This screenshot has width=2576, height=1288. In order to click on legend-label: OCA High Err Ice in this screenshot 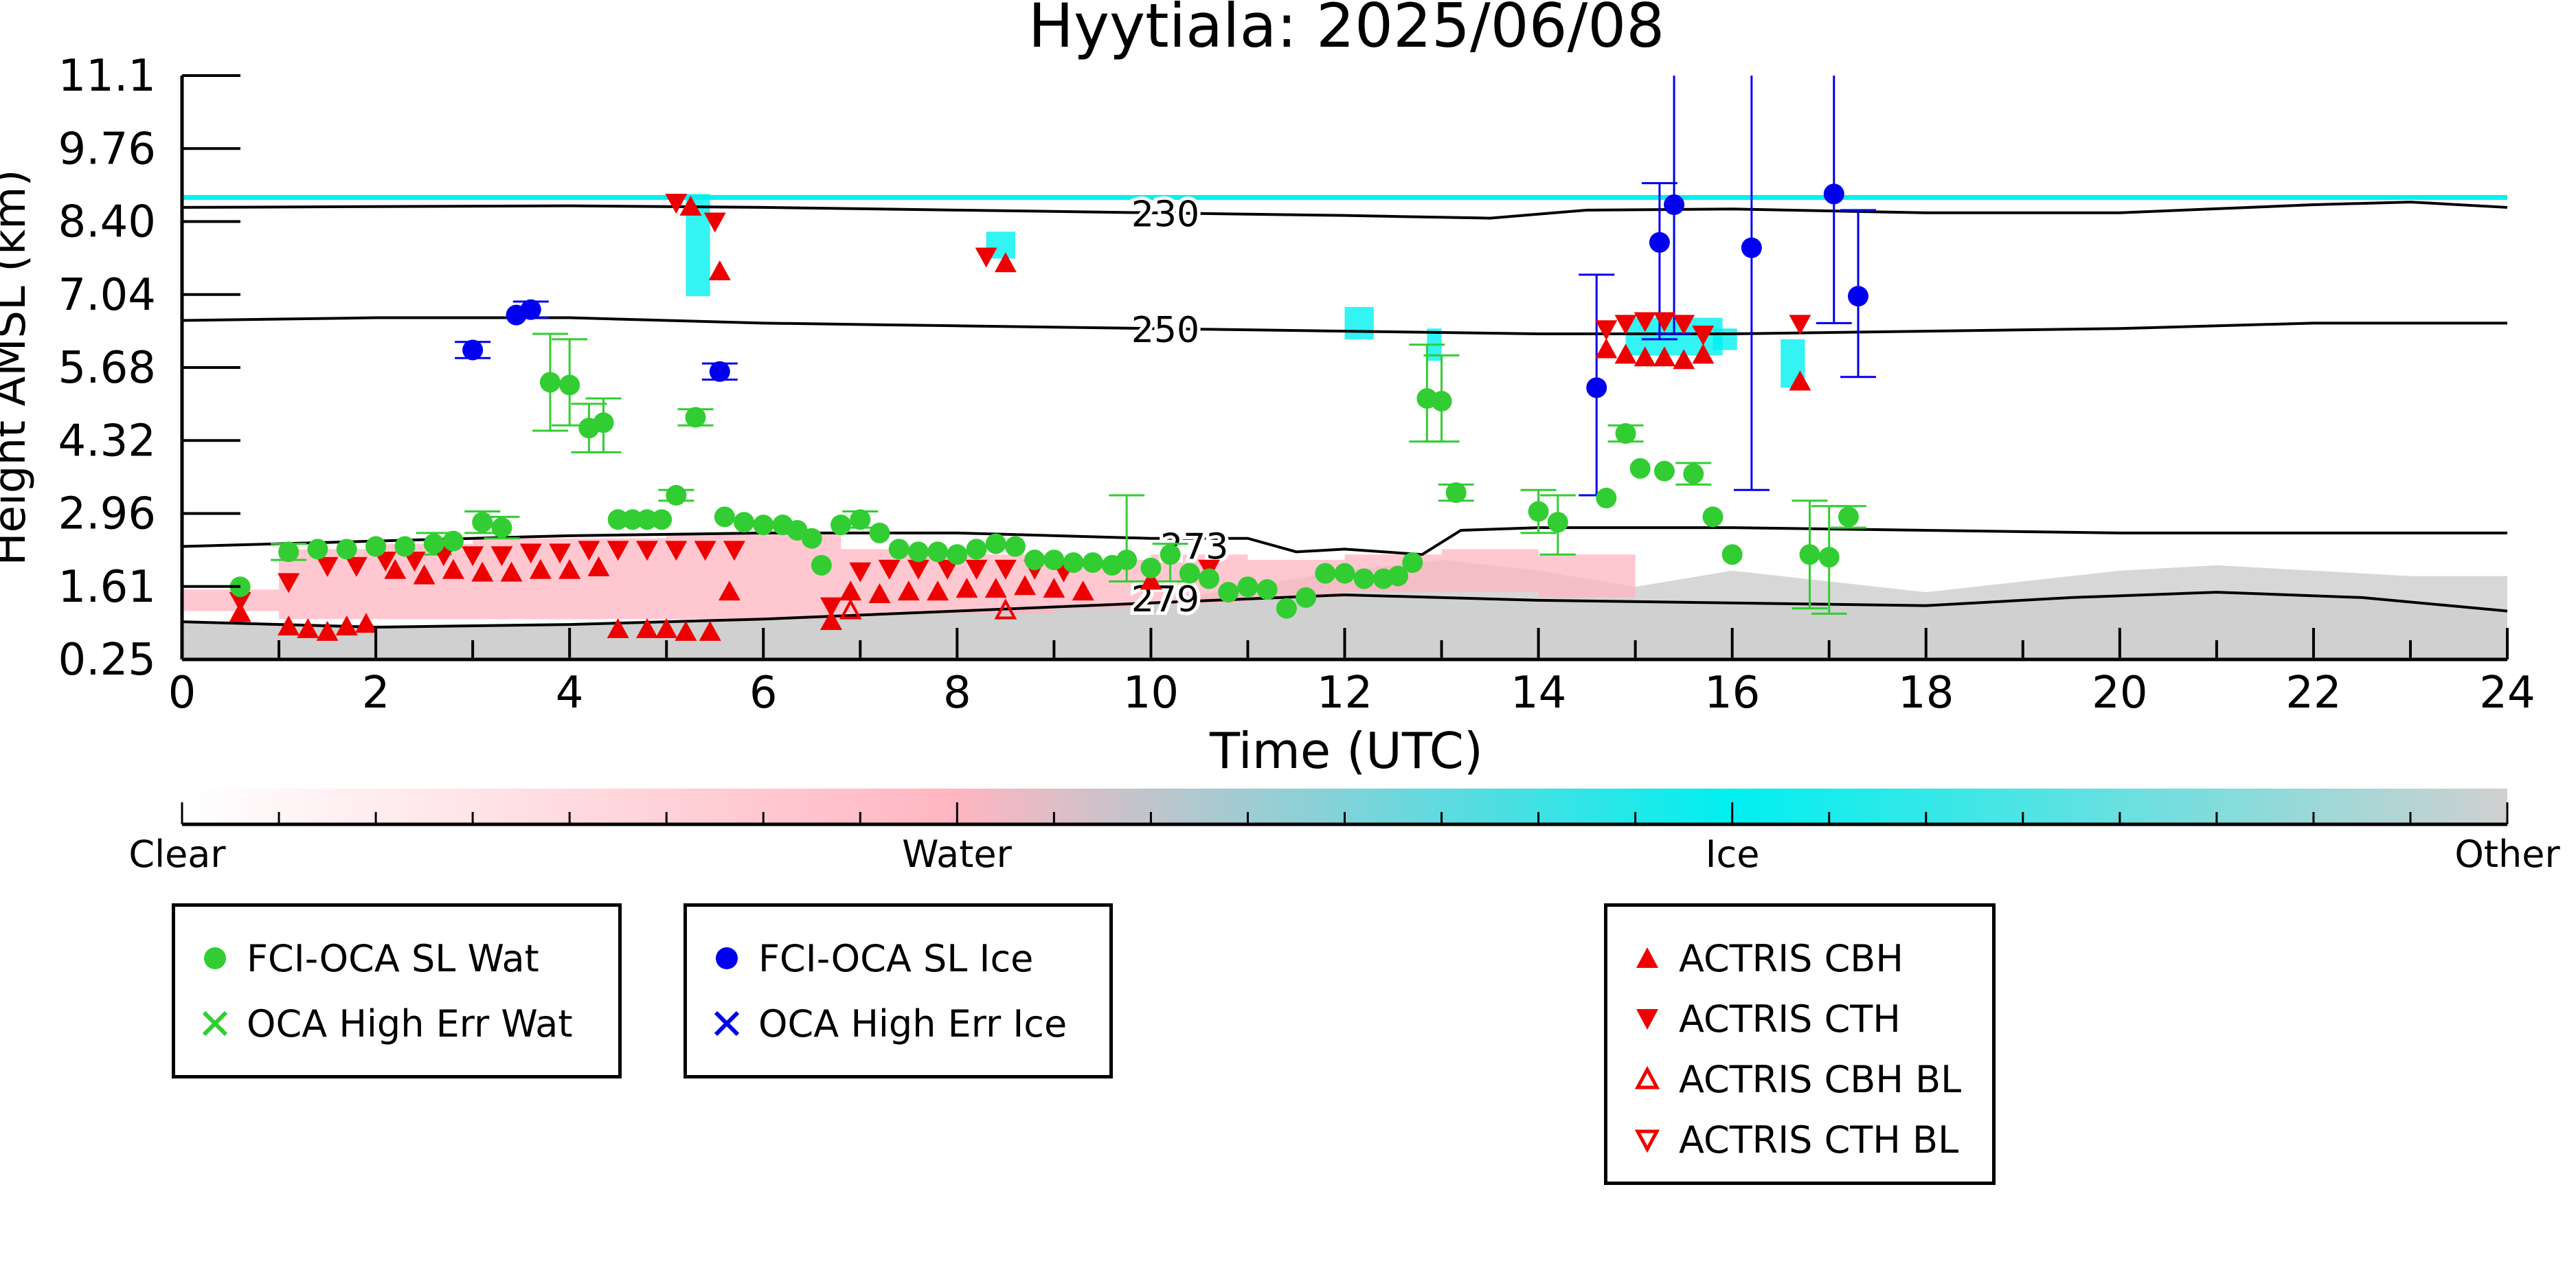, I will do `click(912, 1024)`.